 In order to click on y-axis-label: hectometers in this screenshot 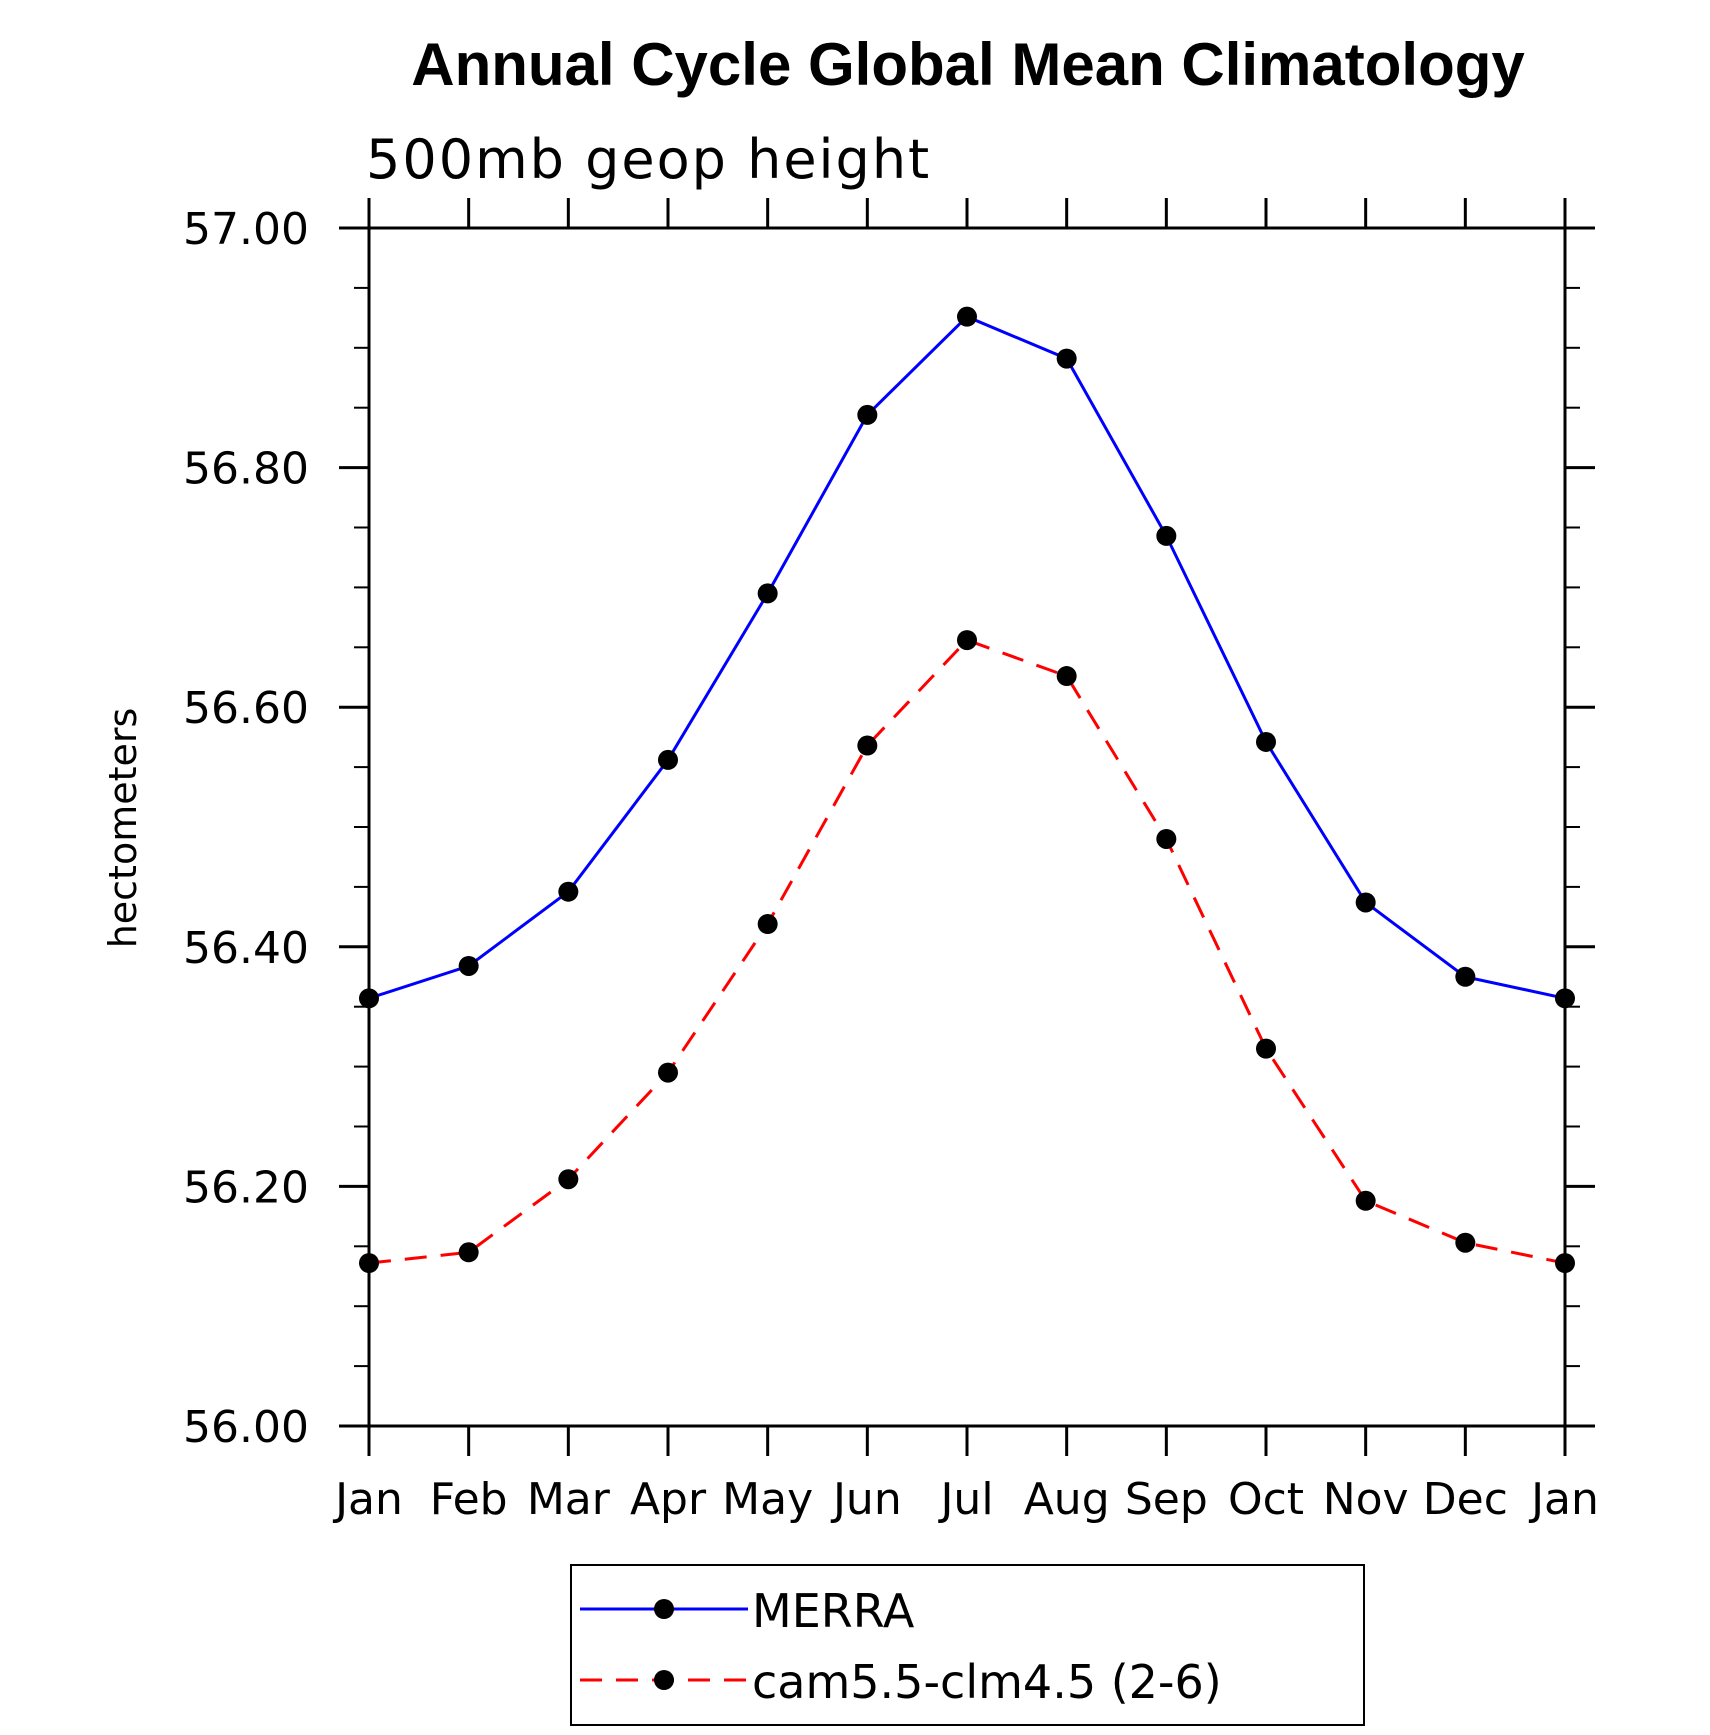, I will do `click(123, 828)`.